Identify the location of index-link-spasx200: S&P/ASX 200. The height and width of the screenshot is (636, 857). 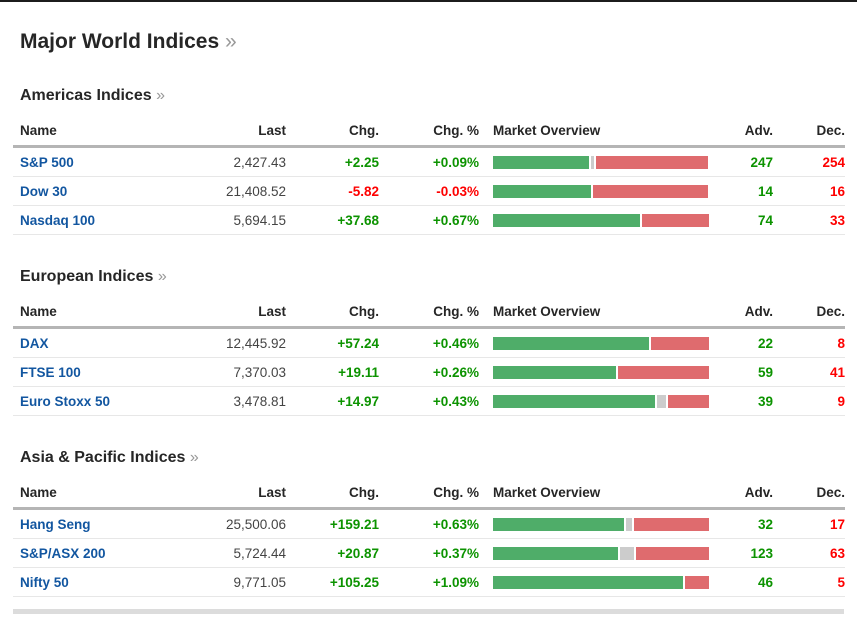
(63, 553).